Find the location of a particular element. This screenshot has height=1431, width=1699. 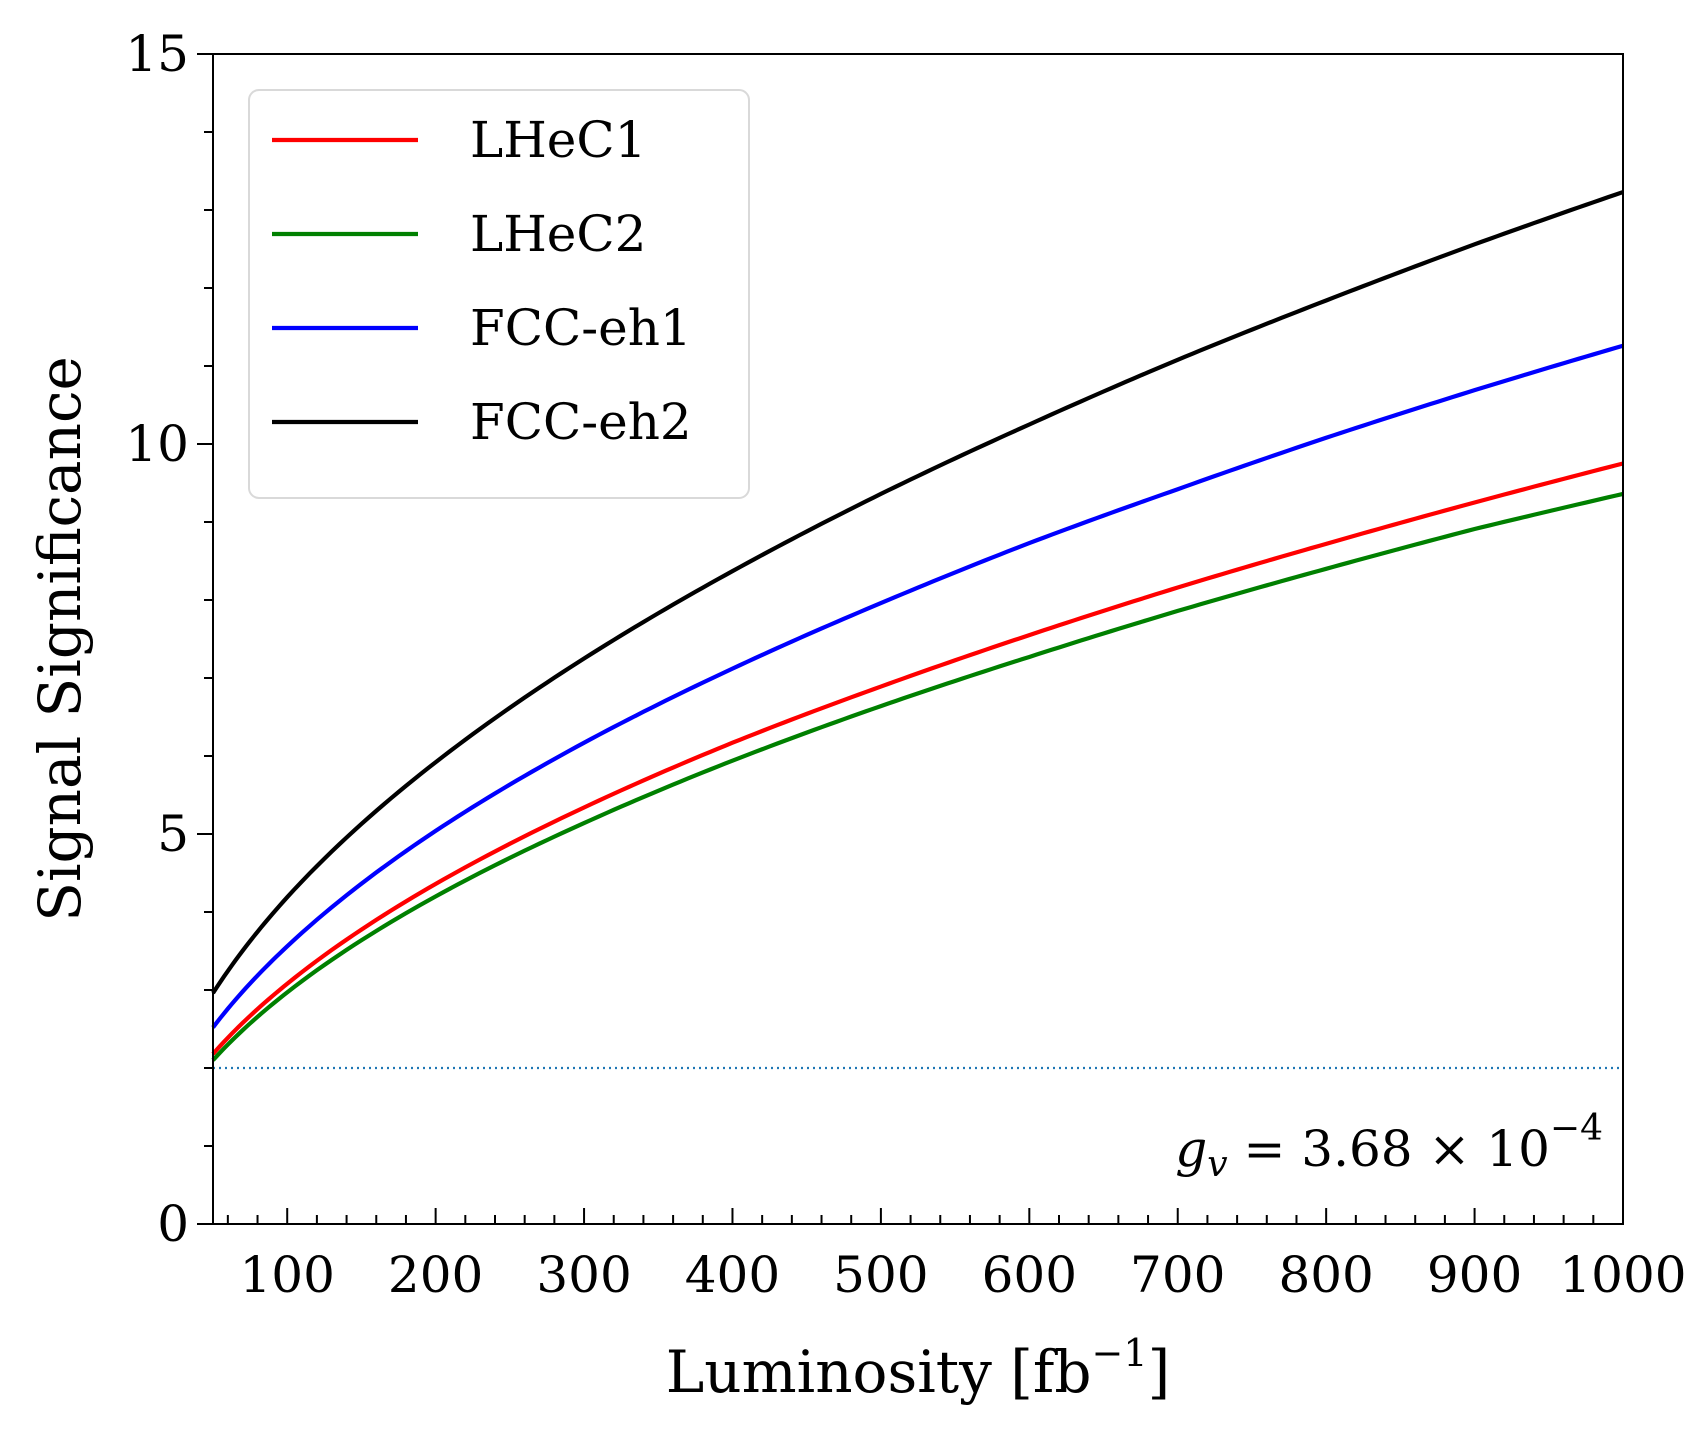

parameter-annotation: gv = 3.68 × 10−4 is located at coordinates (1389, 1146).